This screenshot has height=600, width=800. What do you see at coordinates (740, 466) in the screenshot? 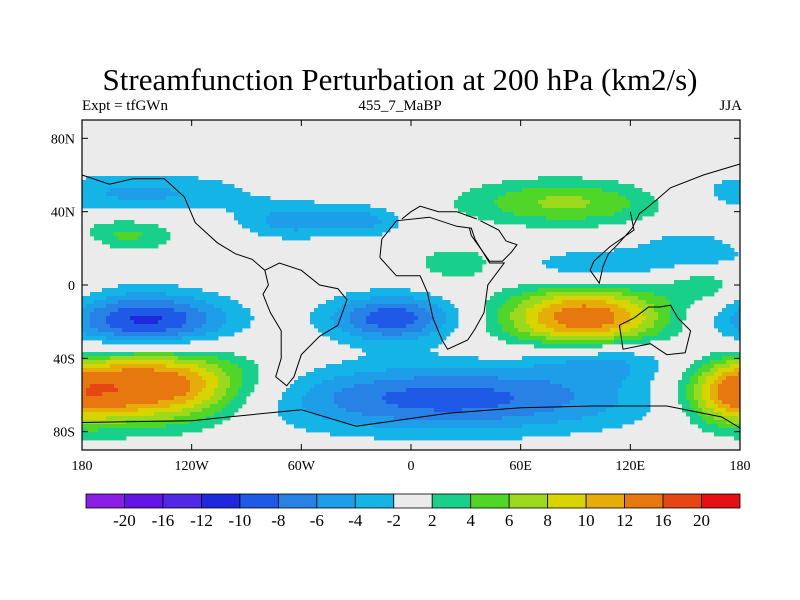
I see `lon-tick-label: 180` at bounding box center [740, 466].